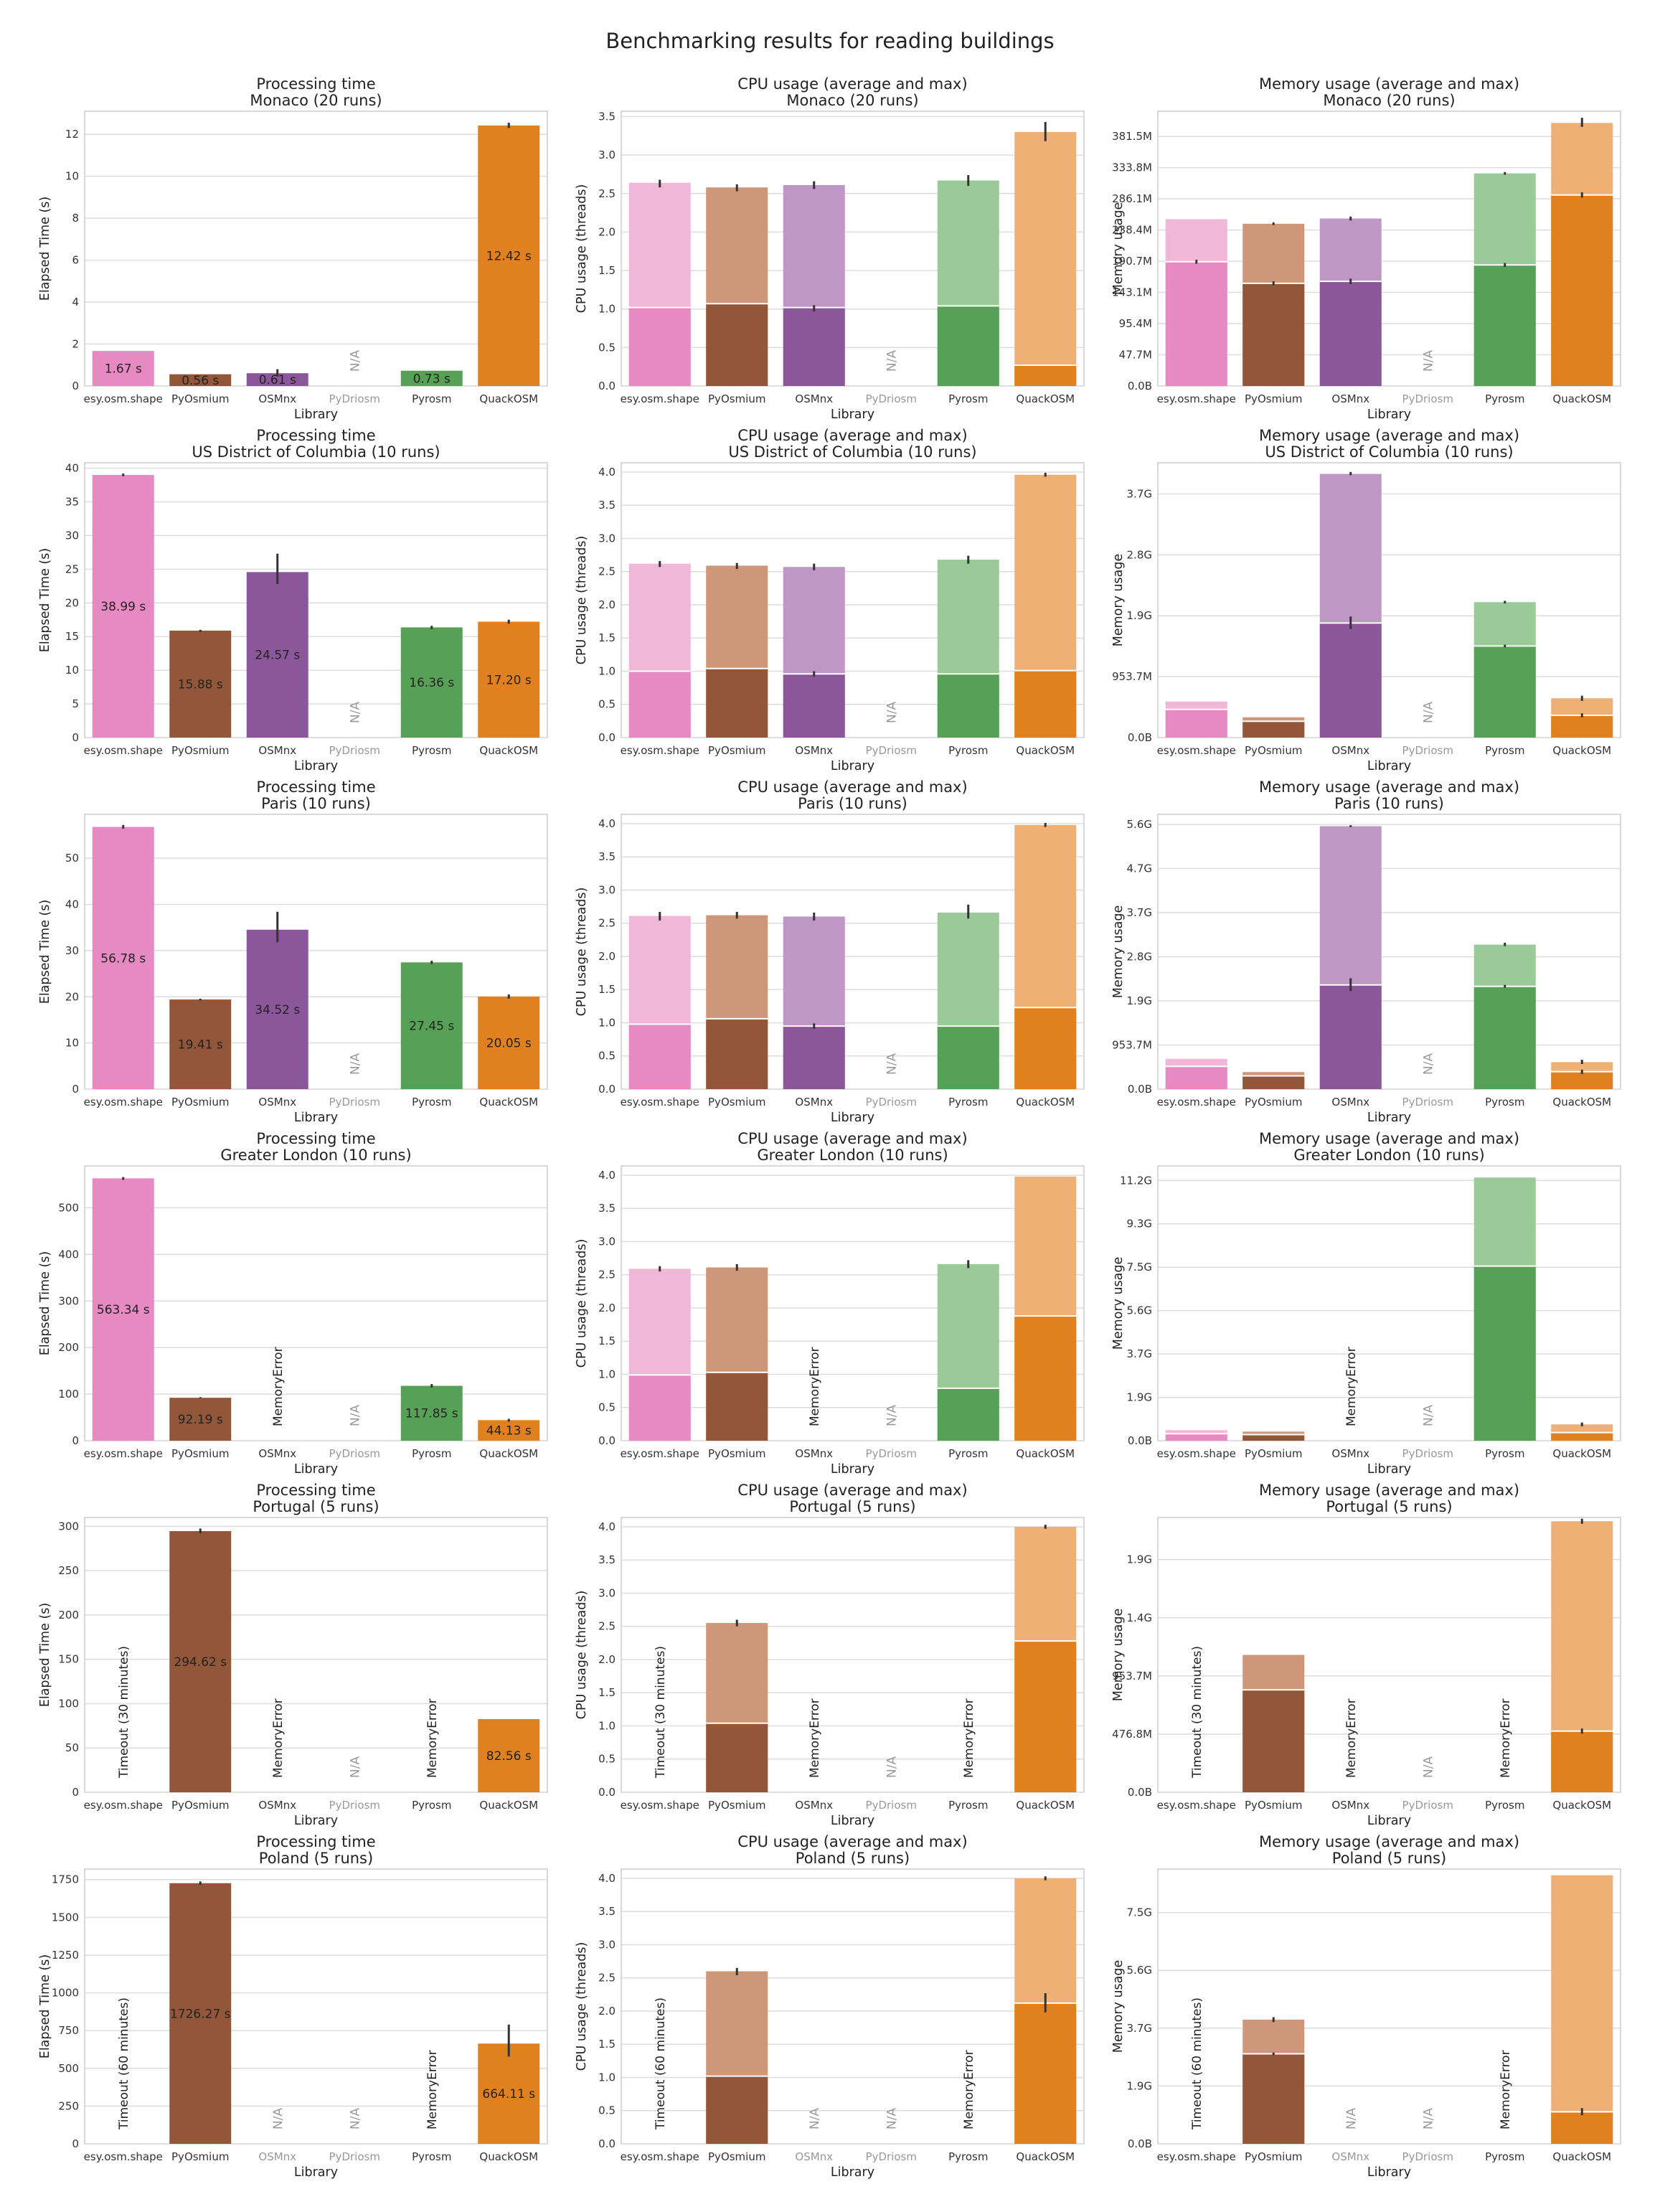  What do you see at coordinates (316, 1859) in the screenshot?
I see `subplot-subtitle: Poland (5 runs)` at bounding box center [316, 1859].